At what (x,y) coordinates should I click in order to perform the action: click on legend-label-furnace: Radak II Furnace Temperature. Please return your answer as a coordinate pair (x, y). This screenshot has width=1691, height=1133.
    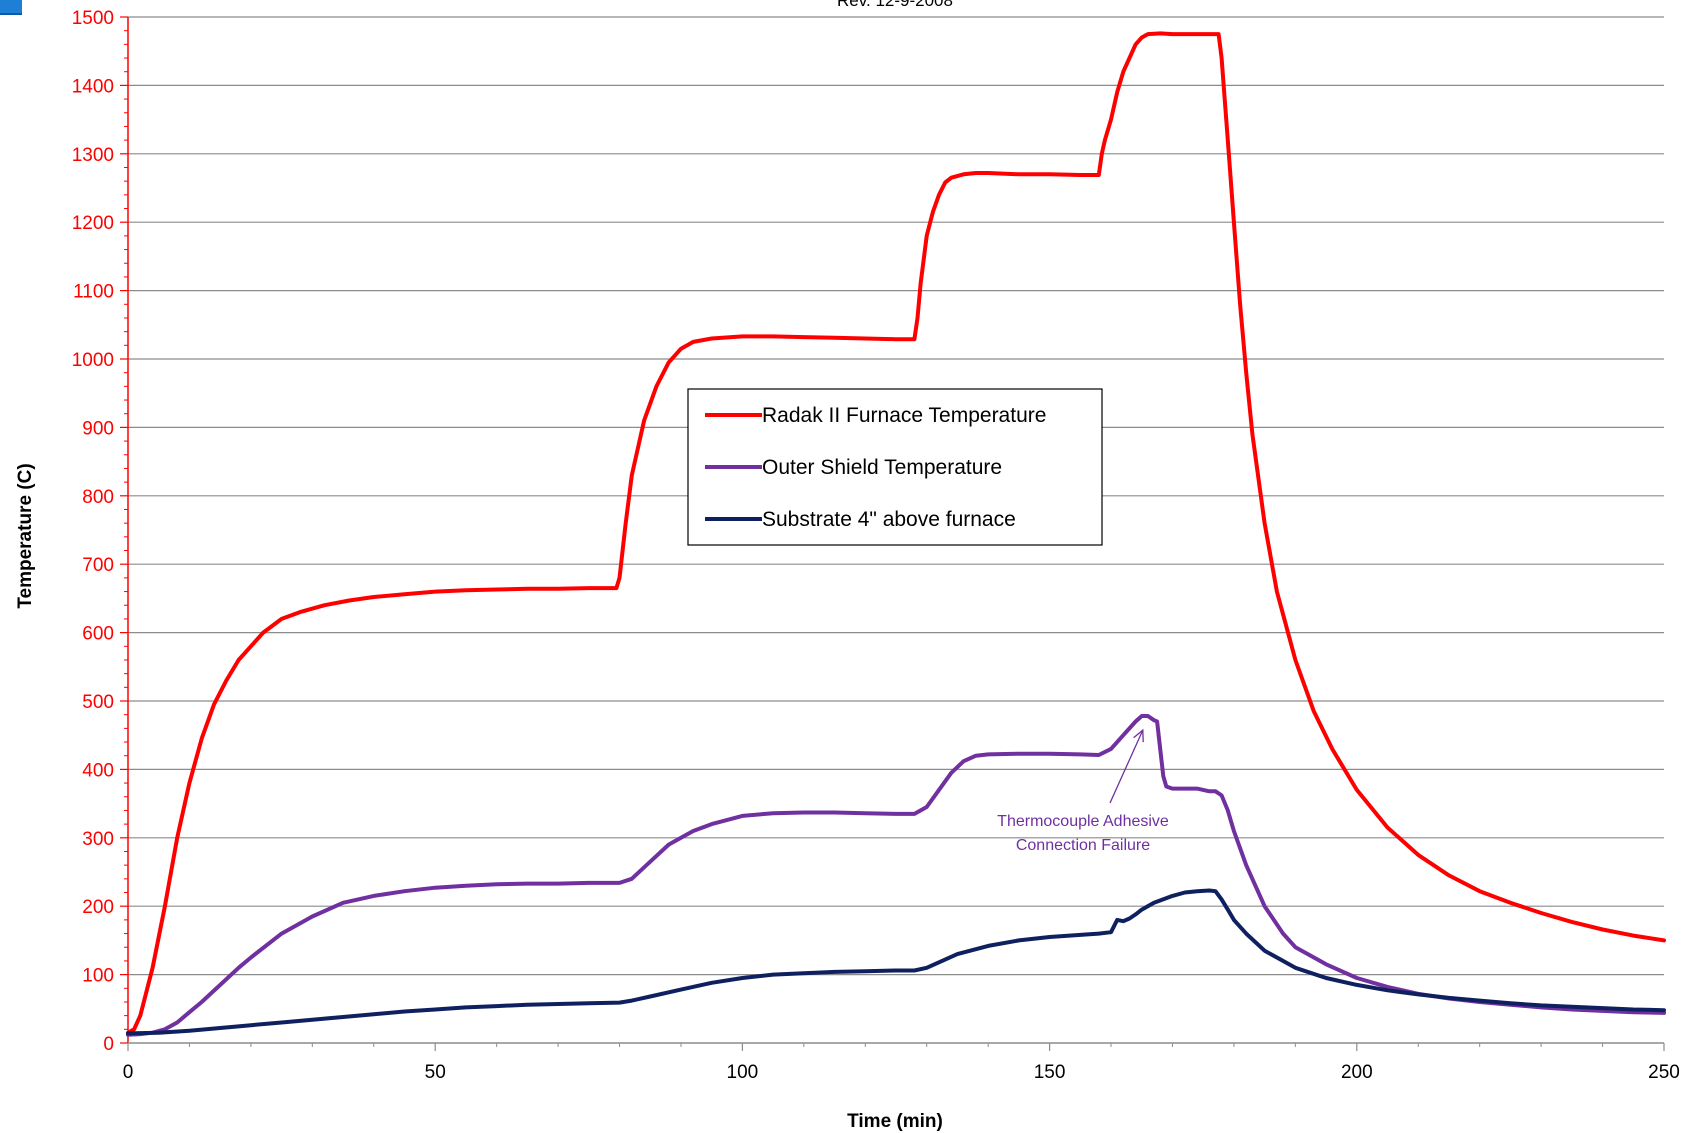
    Looking at the image, I should click on (904, 415).